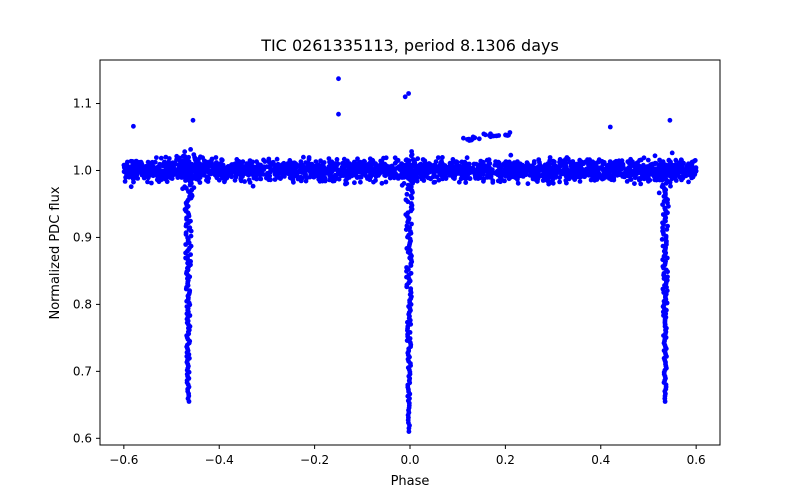  What do you see at coordinates (600, 460) in the screenshot?
I see `x-tick-label: 0.4` at bounding box center [600, 460].